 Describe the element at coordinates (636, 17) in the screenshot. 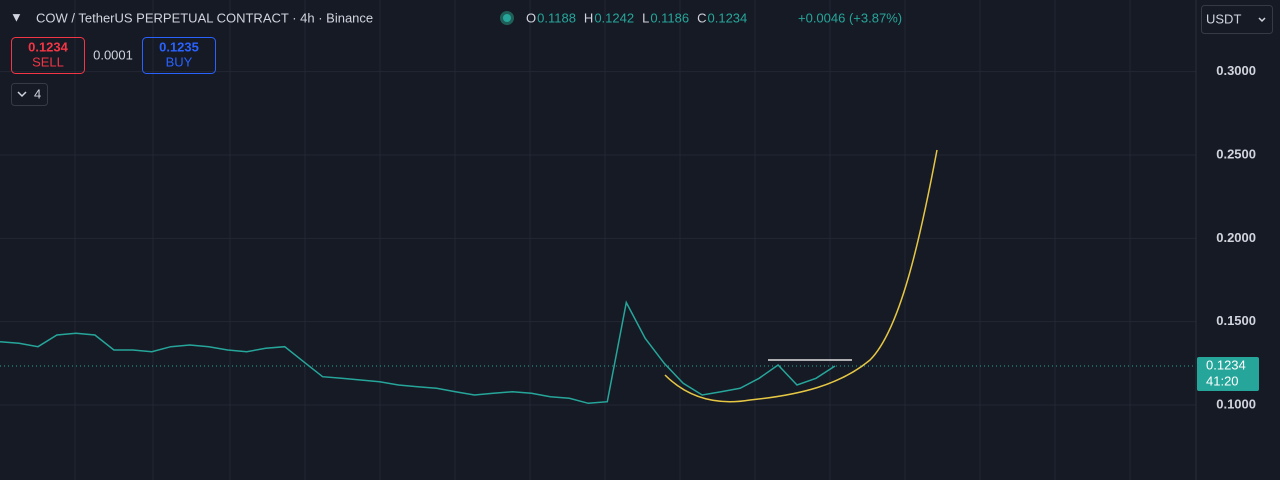

I see `ohlc: O 0.1188 H 0.1242 L 0.1186 C 0.1234` at that location.